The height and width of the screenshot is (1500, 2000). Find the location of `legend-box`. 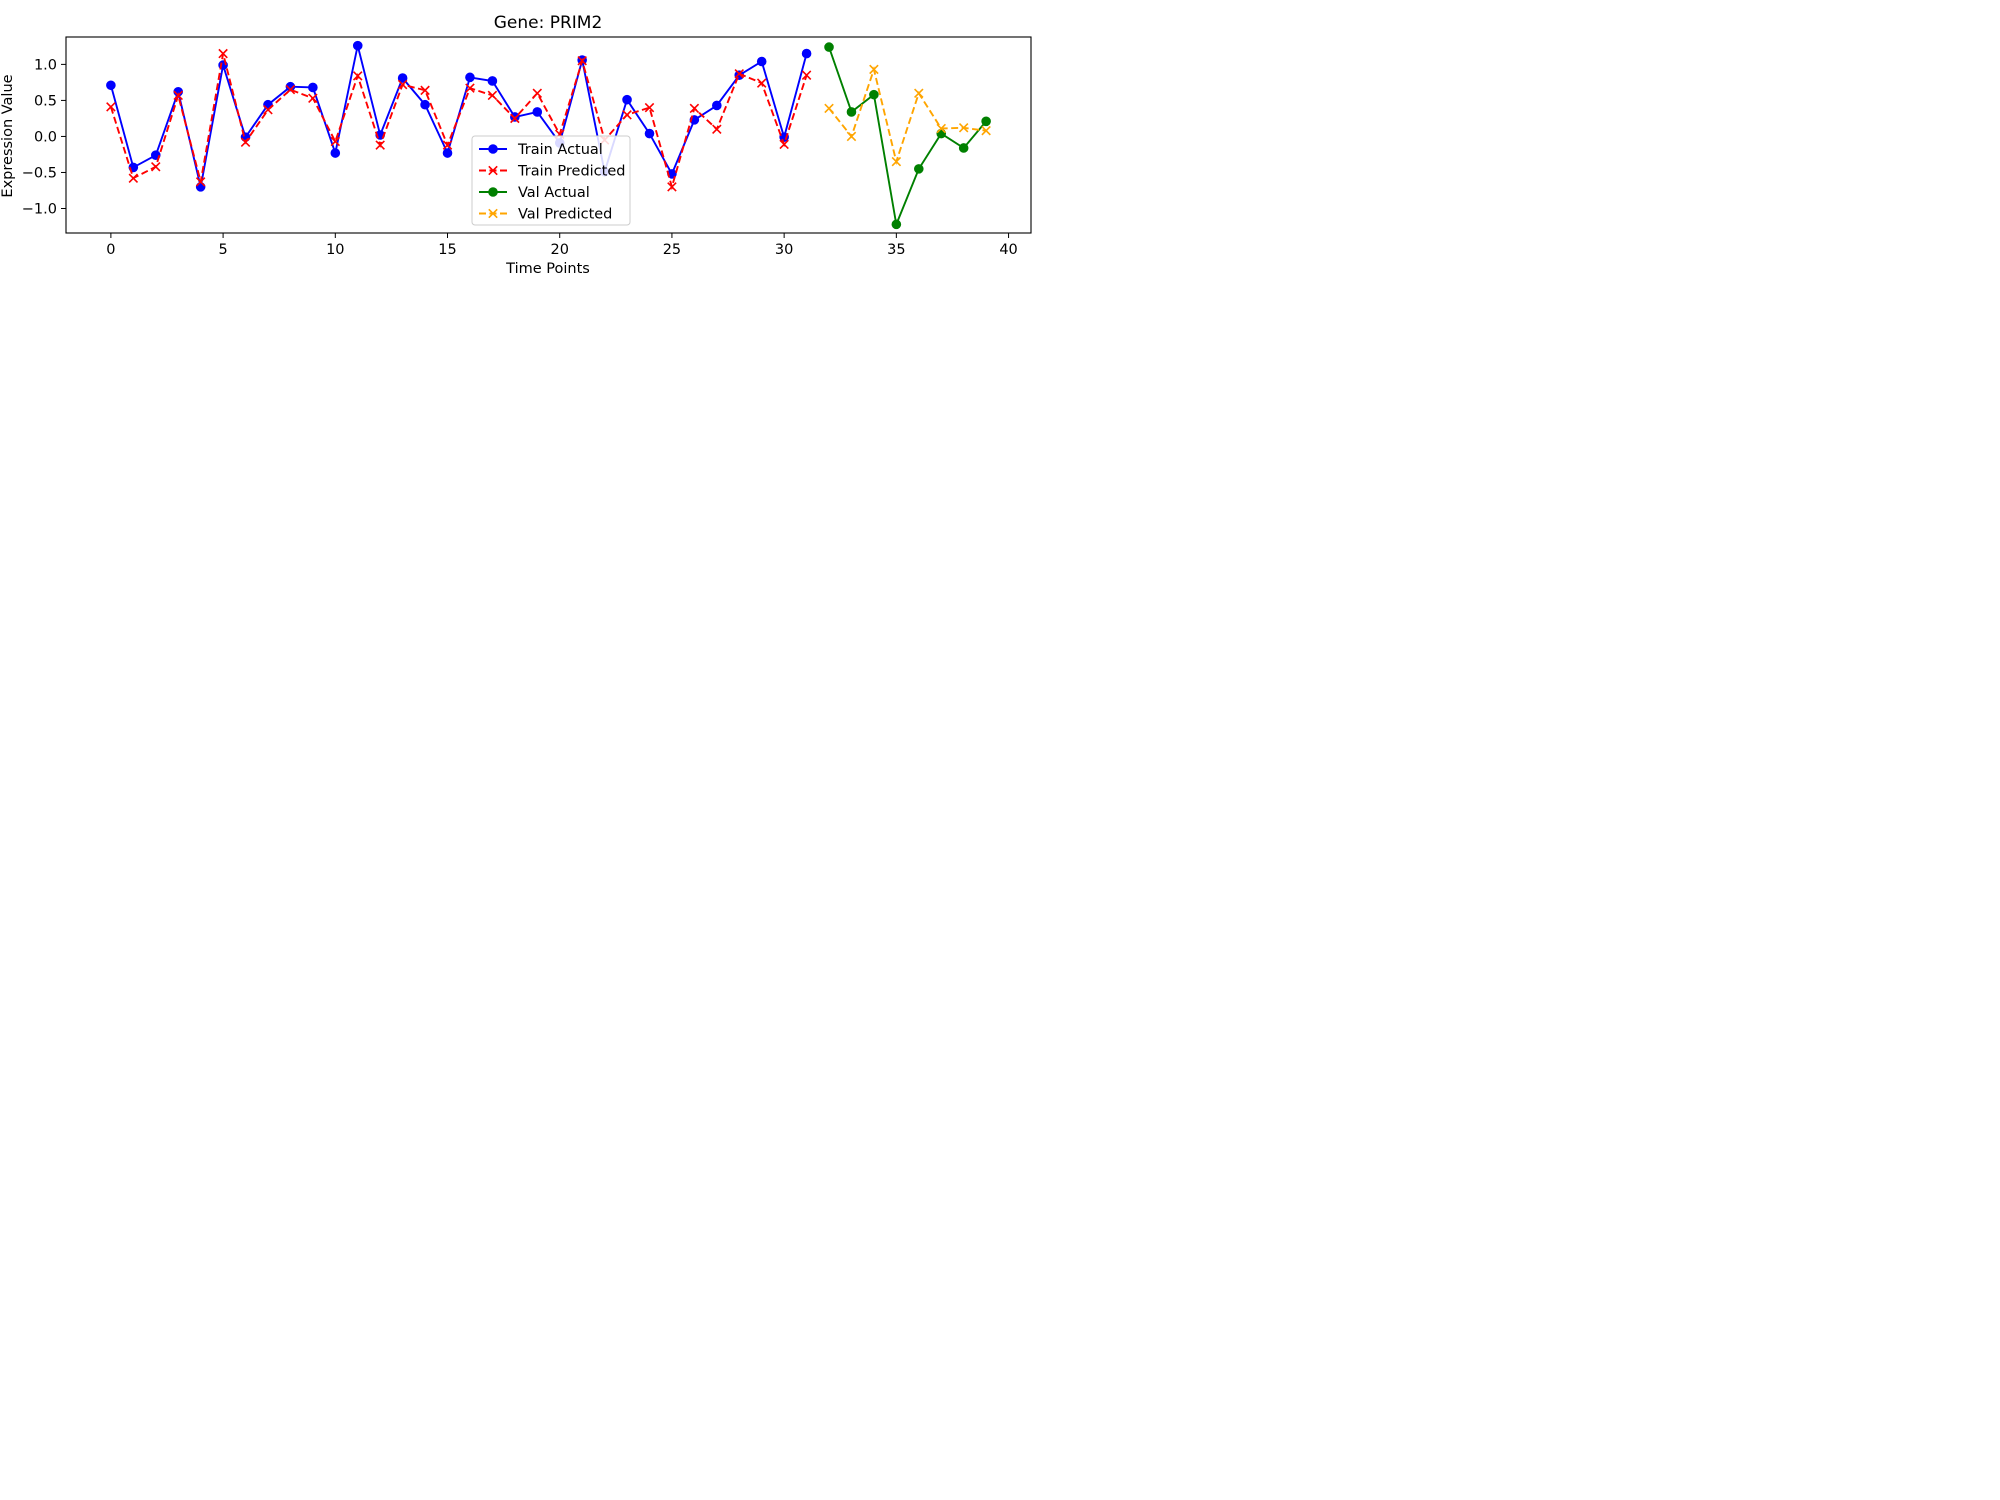

legend-box is located at coordinates (551, 180).